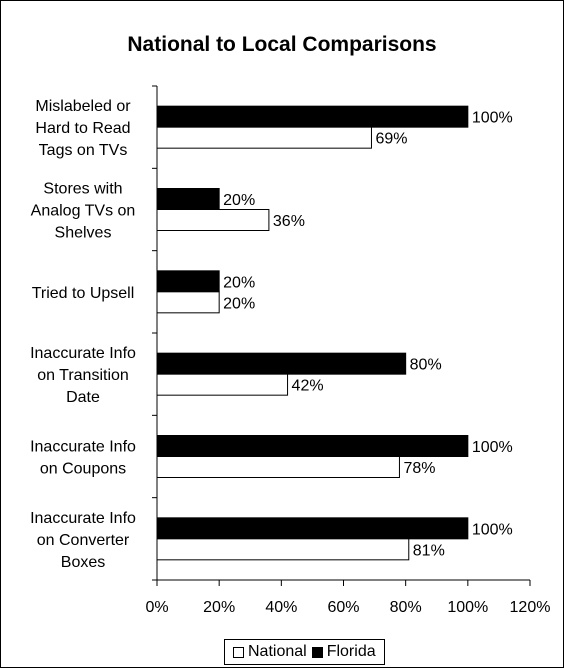  What do you see at coordinates (391, 139) in the screenshot?
I see `data-label-national-0: 69%` at bounding box center [391, 139].